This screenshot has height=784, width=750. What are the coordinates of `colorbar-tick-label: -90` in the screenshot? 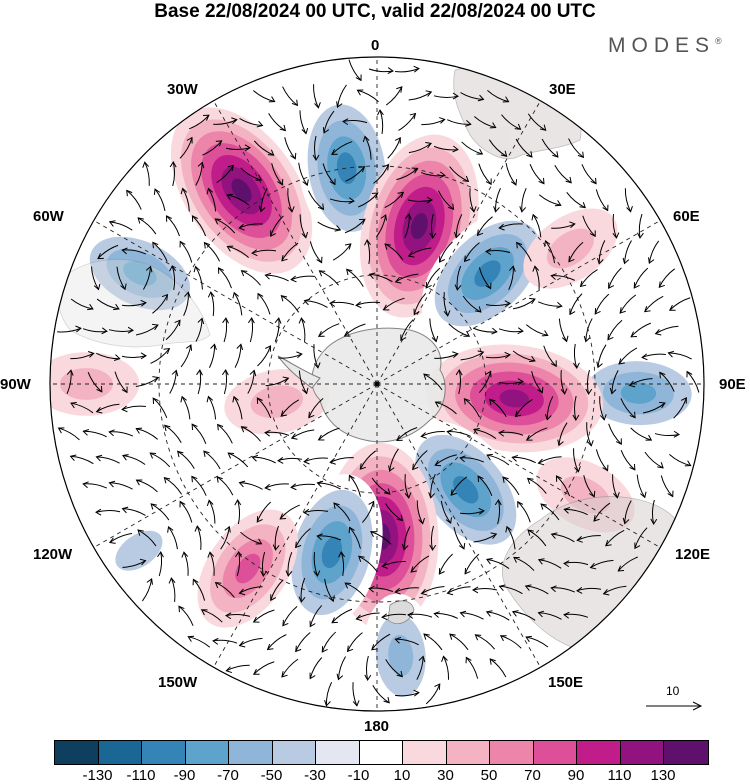 It's located at (184, 775).